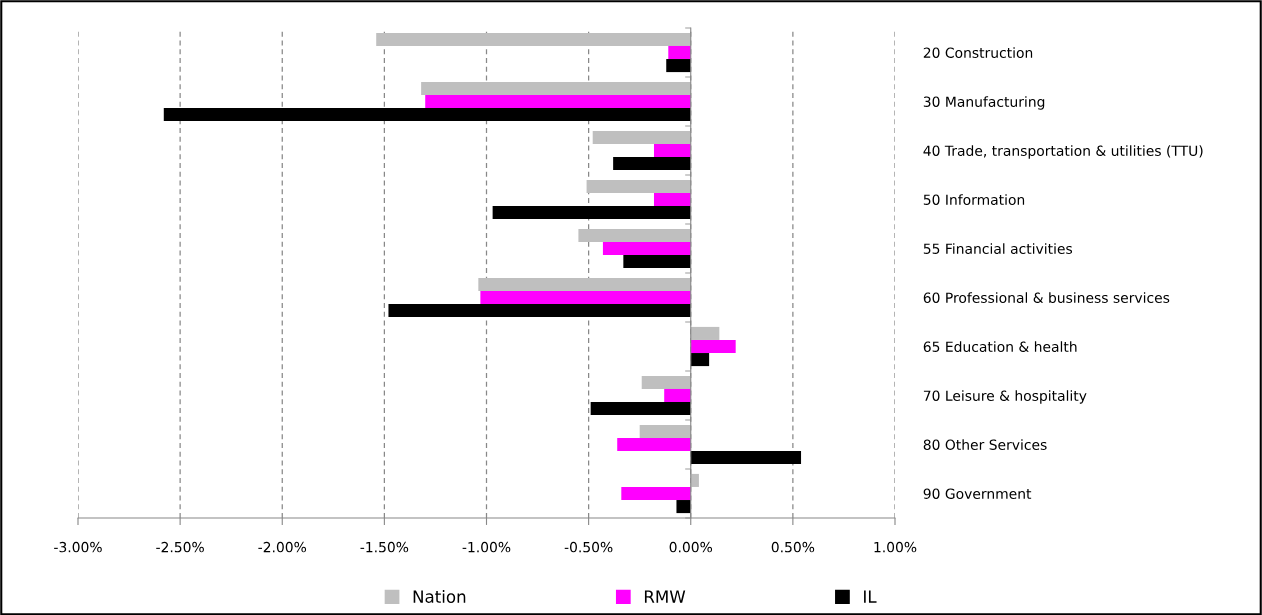  What do you see at coordinates (439, 596) in the screenshot?
I see `legend-label: Nation` at bounding box center [439, 596].